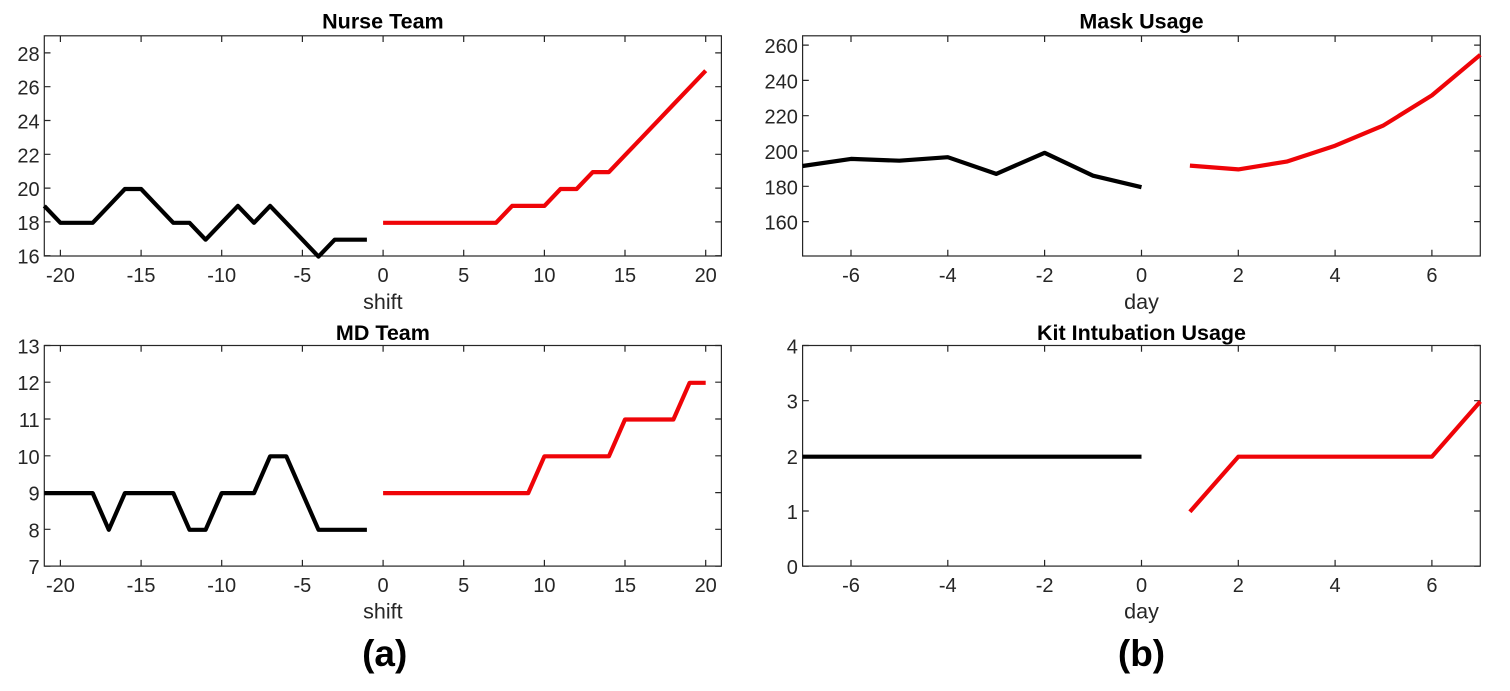 The height and width of the screenshot is (691, 1510). Describe the element at coordinates (28, 89) in the screenshot. I see `svg-text: 26` at that location.